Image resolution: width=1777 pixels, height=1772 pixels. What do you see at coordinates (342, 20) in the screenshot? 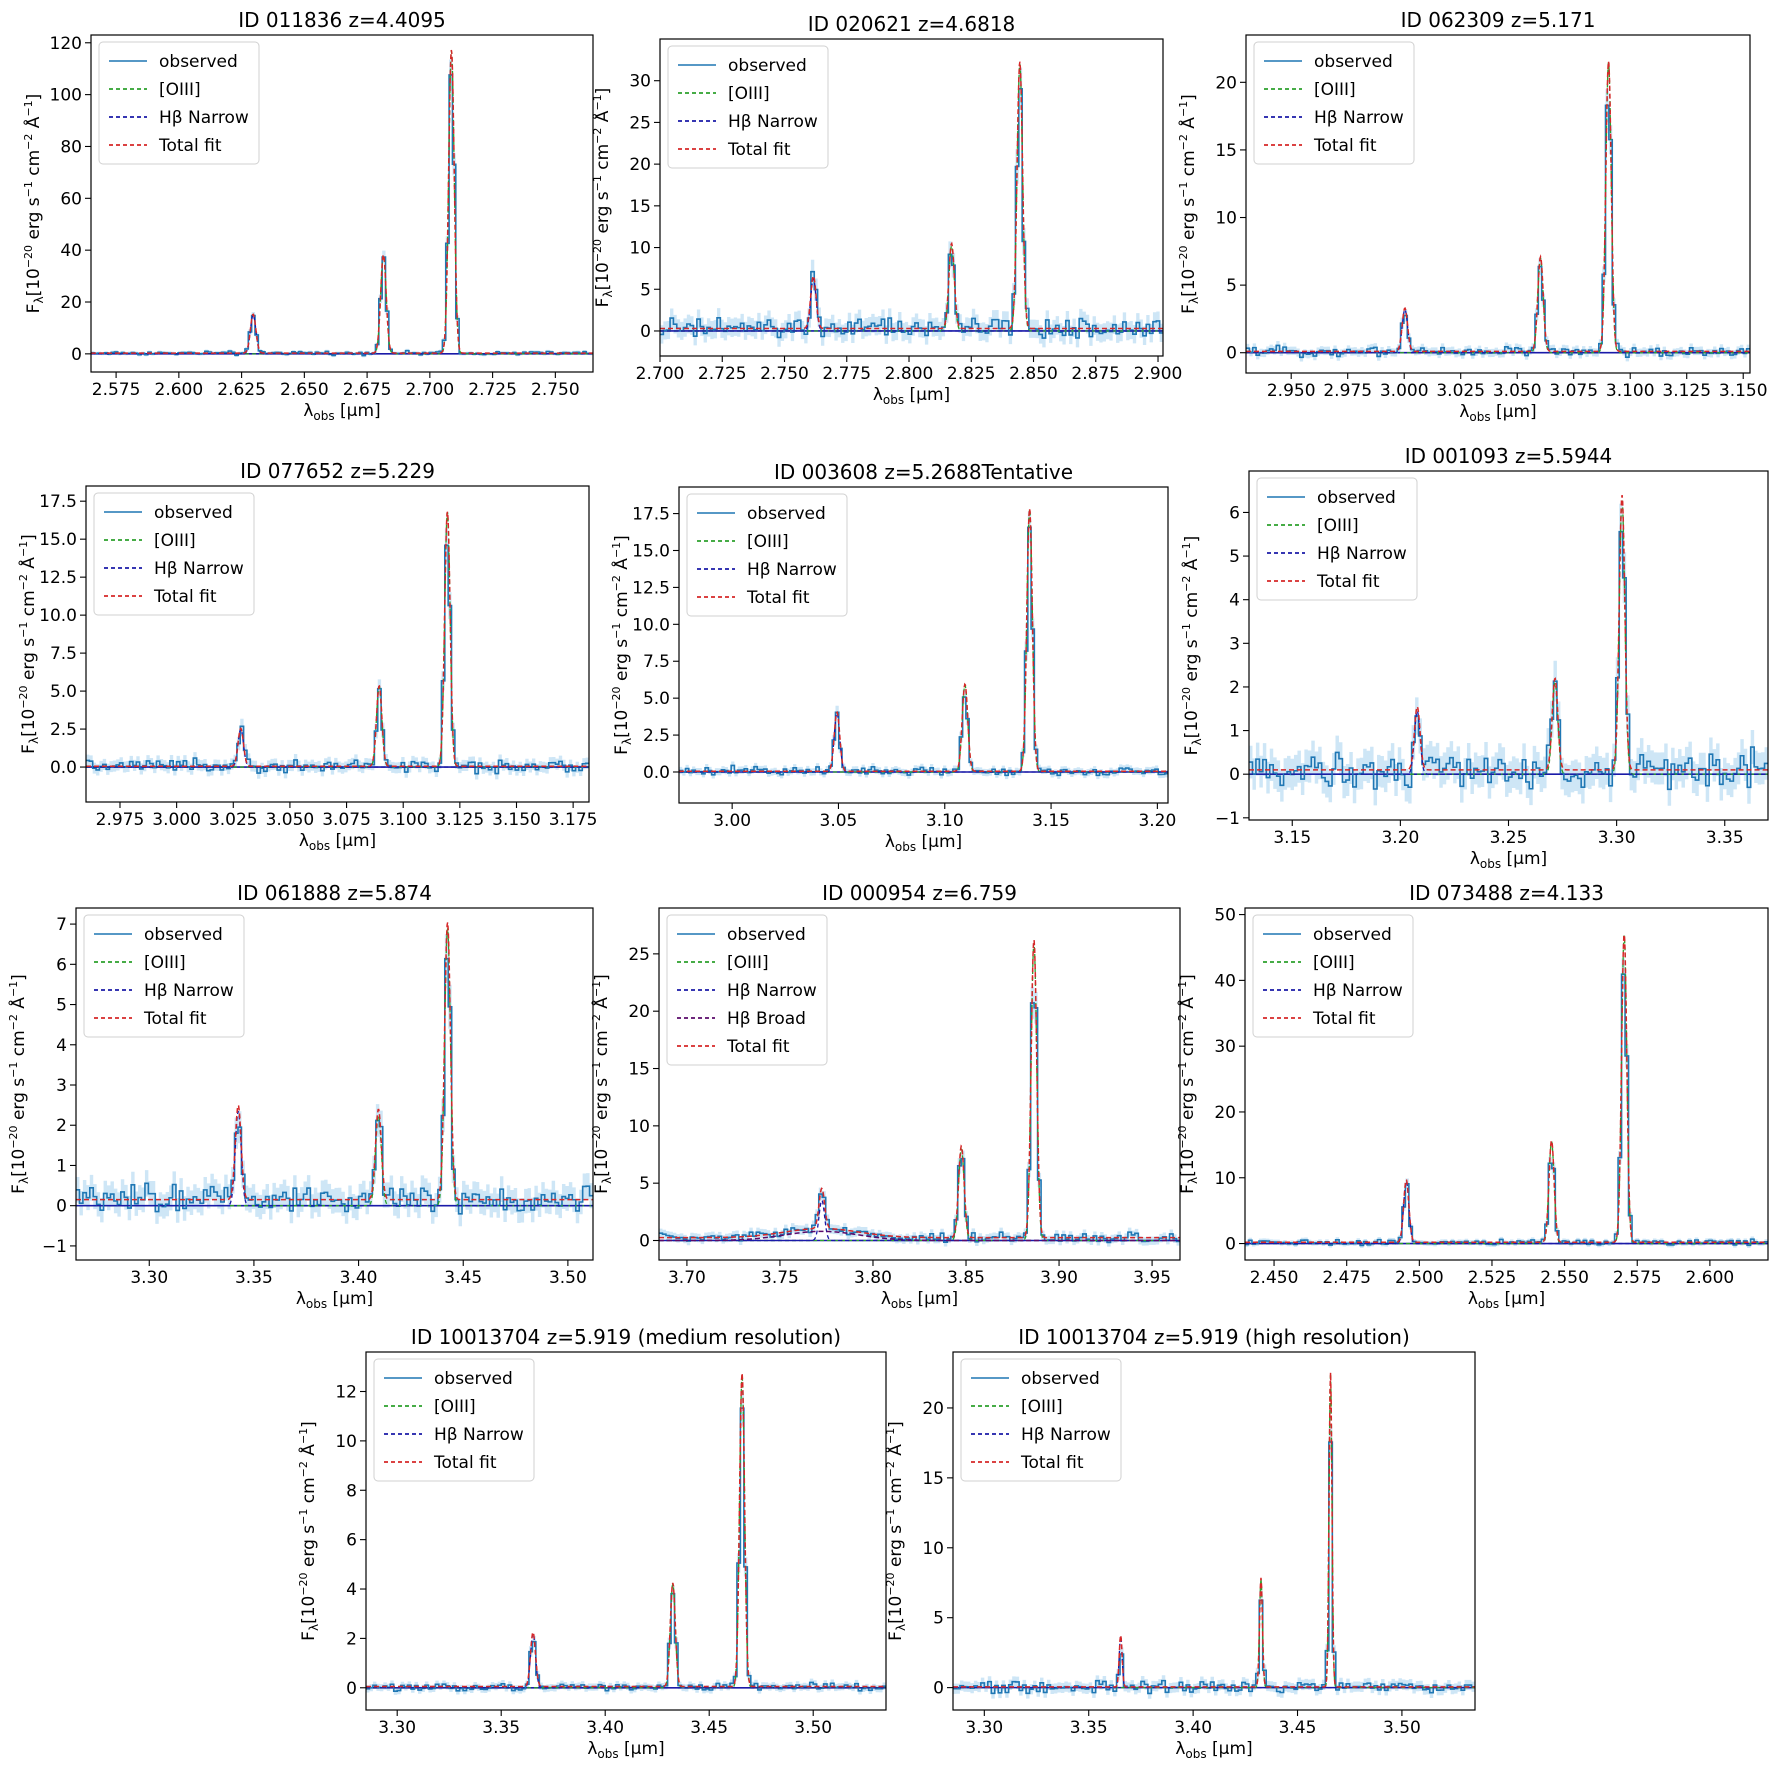
I see `panel-title: ID 011836 z=4.4095` at bounding box center [342, 20].